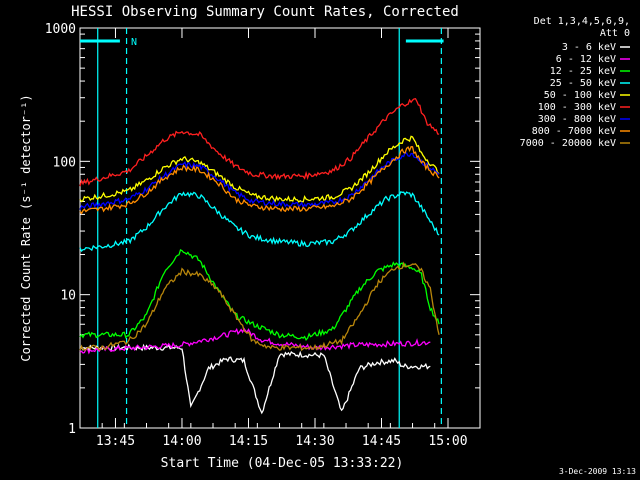 This screenshot has width=640, height=480. What do you see at coordinates (577, 119) in the screenshot?
I see `legend-label: 300 - 800 keV` at bounding box center [577, 119].